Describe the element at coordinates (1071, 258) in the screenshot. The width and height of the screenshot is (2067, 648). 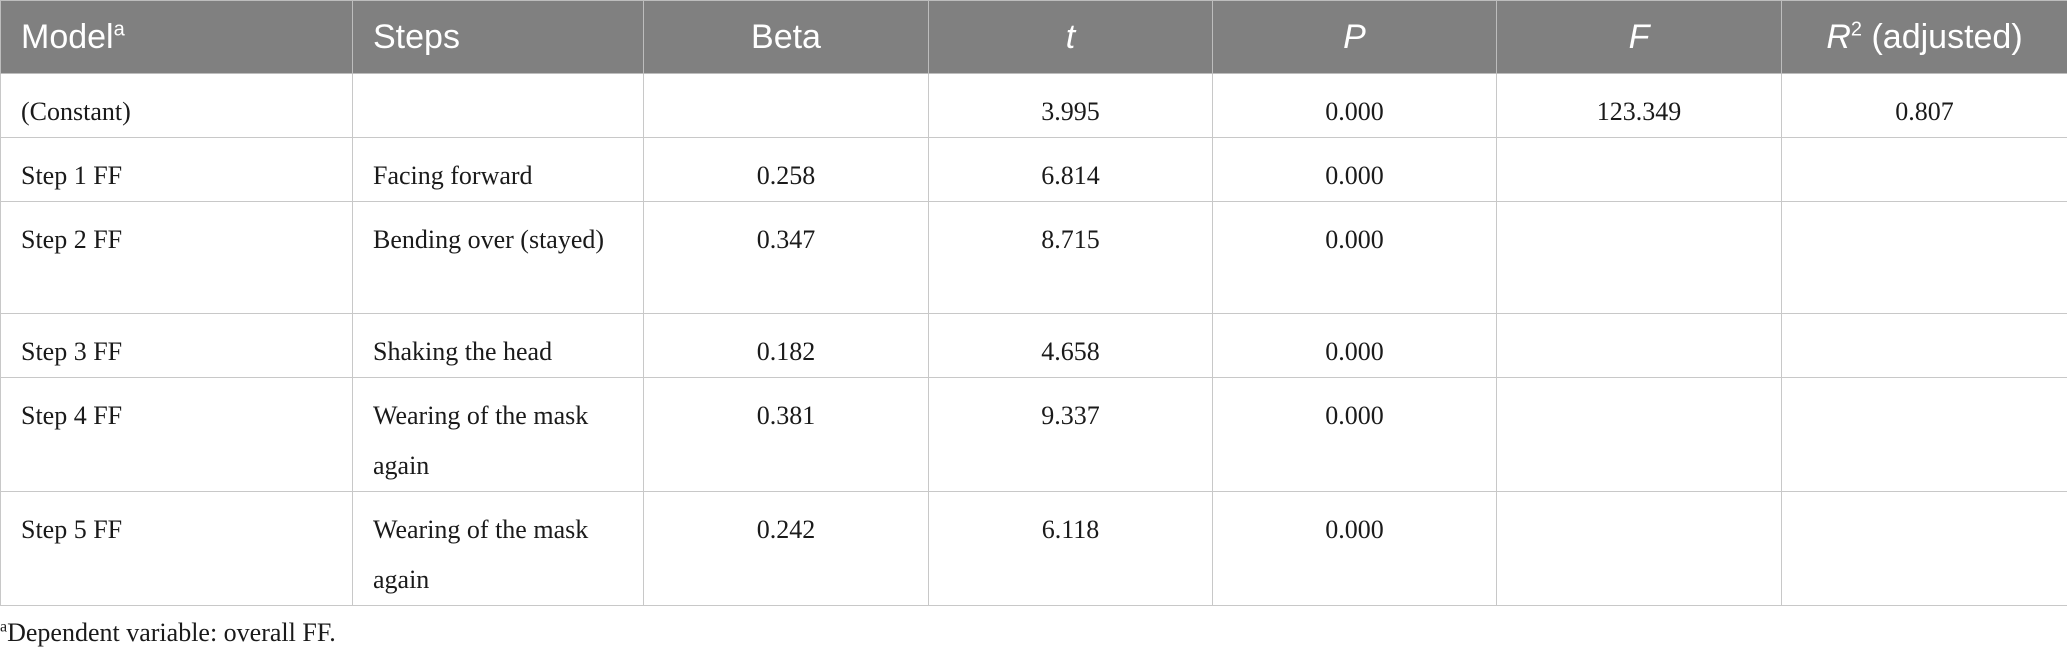
I see `cell-t: 8.715` at that location.